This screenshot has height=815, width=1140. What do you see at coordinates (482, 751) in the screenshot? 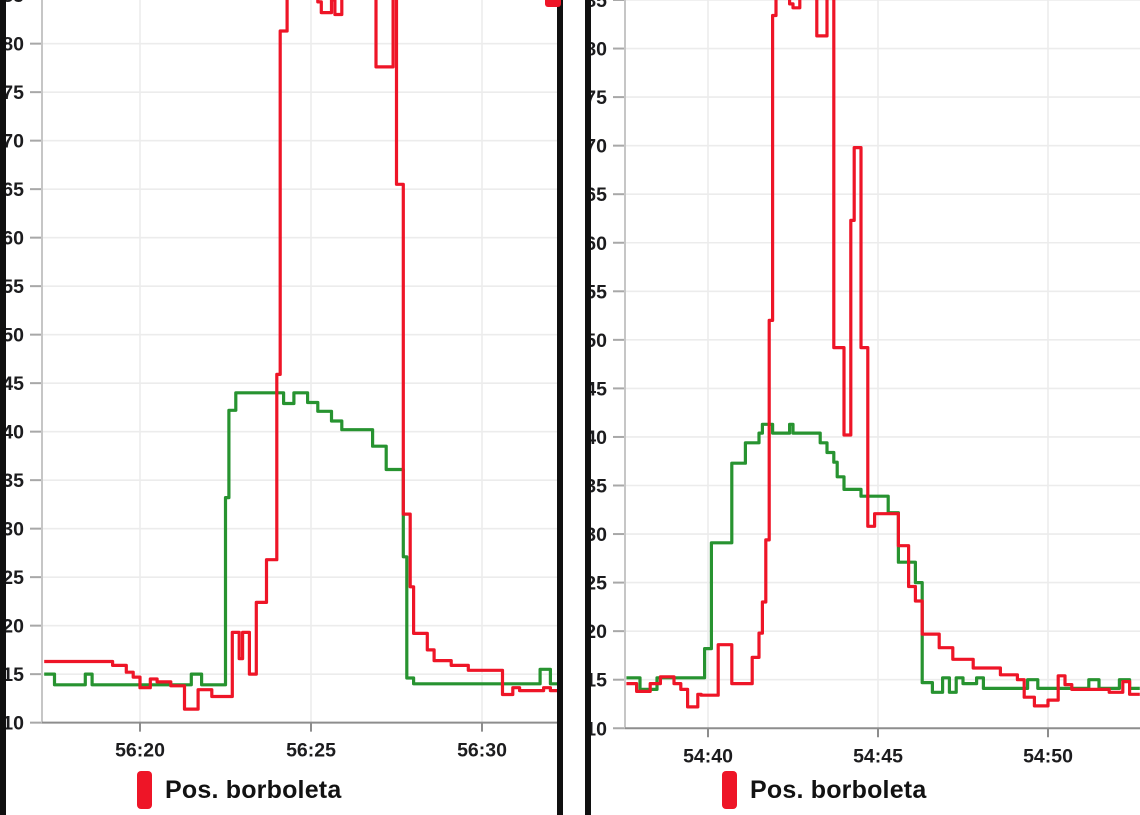
I see `x-tick-label: 56:30` at bounding box center [482, 751].